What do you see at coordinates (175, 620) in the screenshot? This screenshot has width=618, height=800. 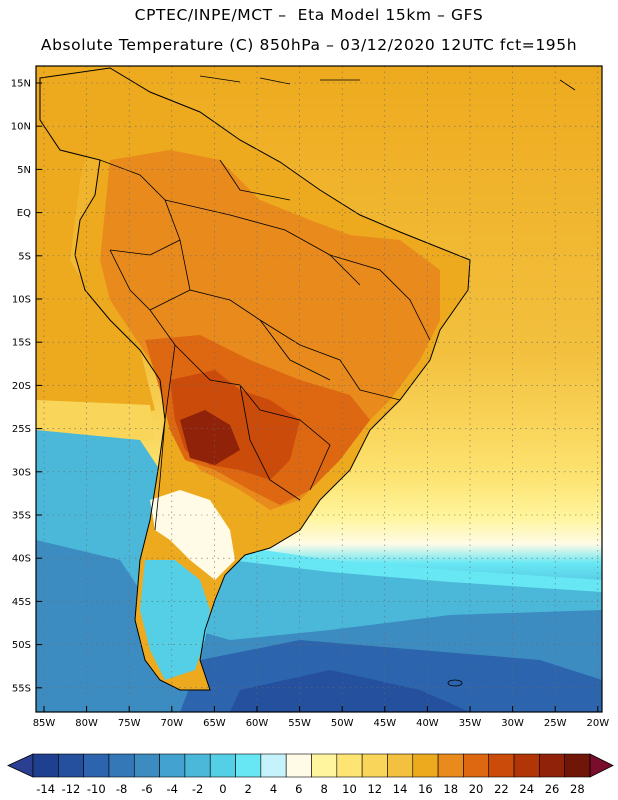 I see `patagonia-cold-zone` at bounding box center [175, 620].